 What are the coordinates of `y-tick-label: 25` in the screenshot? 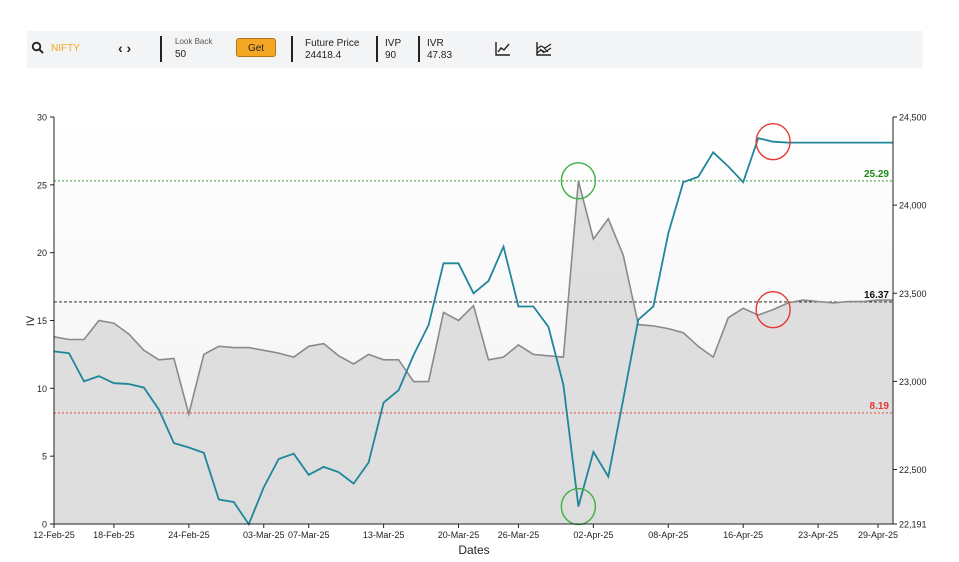 It's located at (42, 185).